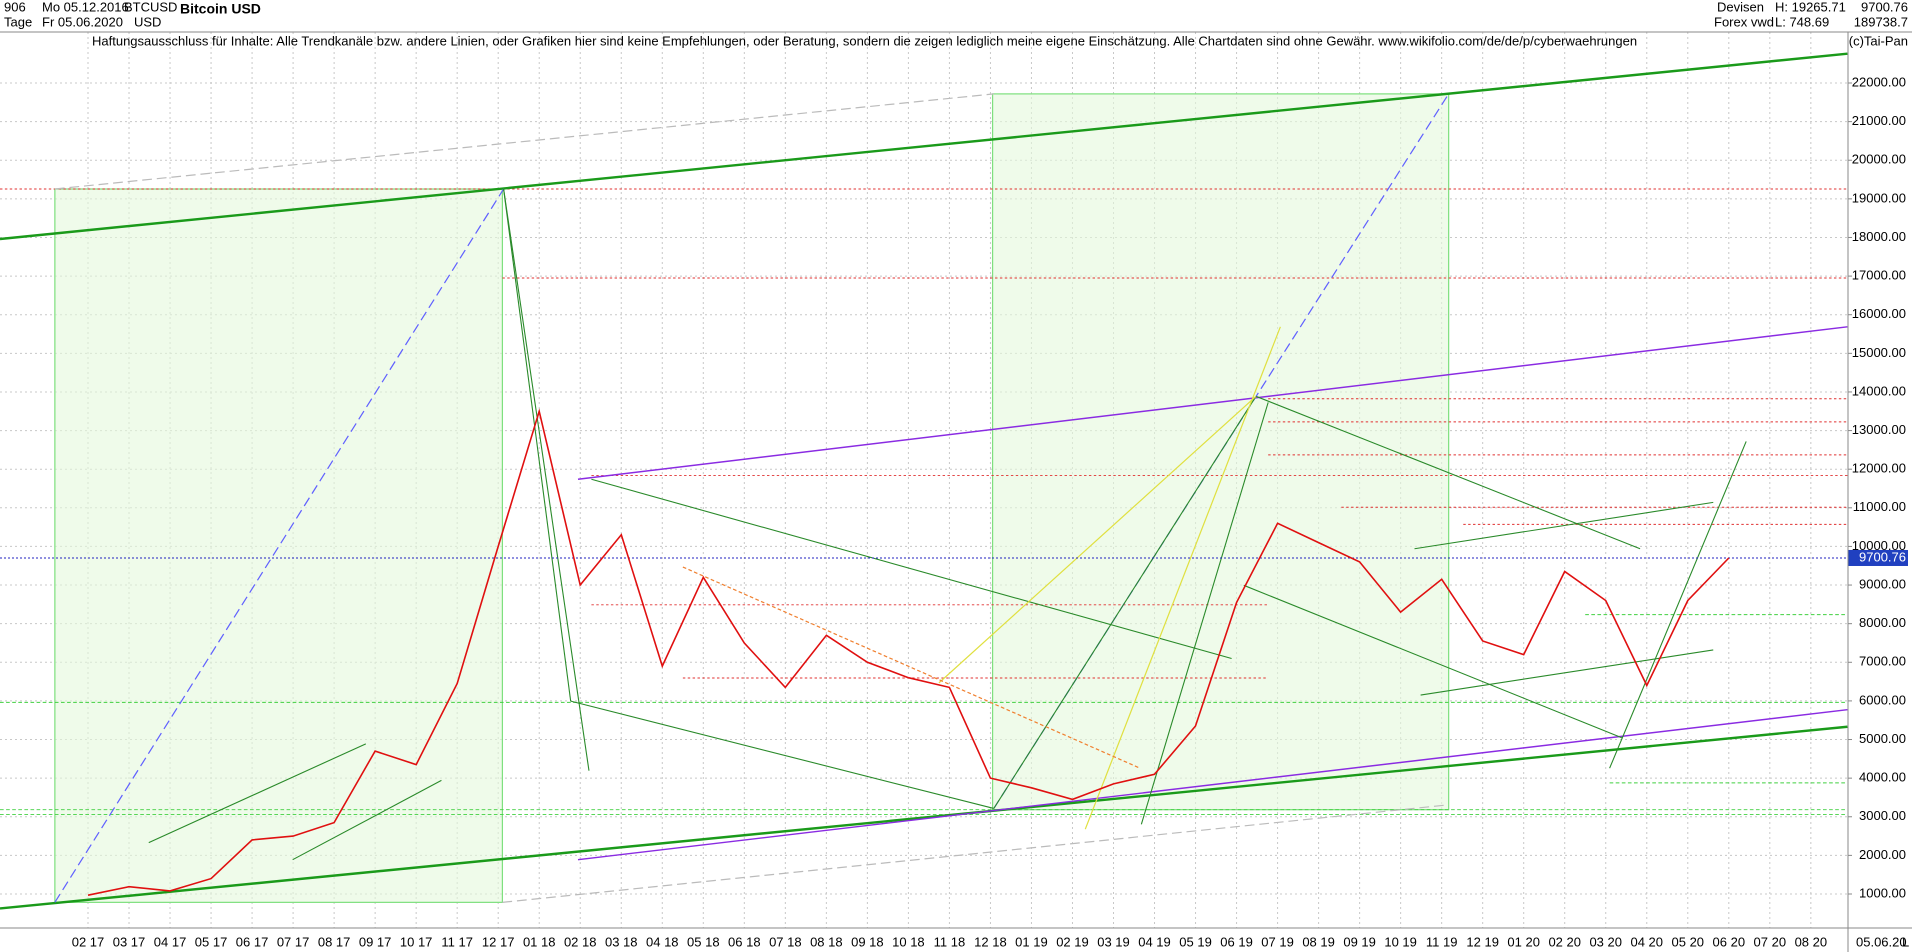 This screenshot has width=1912, height=952. Describe the element at coordinates (1810, 7) in the screenshot. I see `high: H: 19265.71` at that location.